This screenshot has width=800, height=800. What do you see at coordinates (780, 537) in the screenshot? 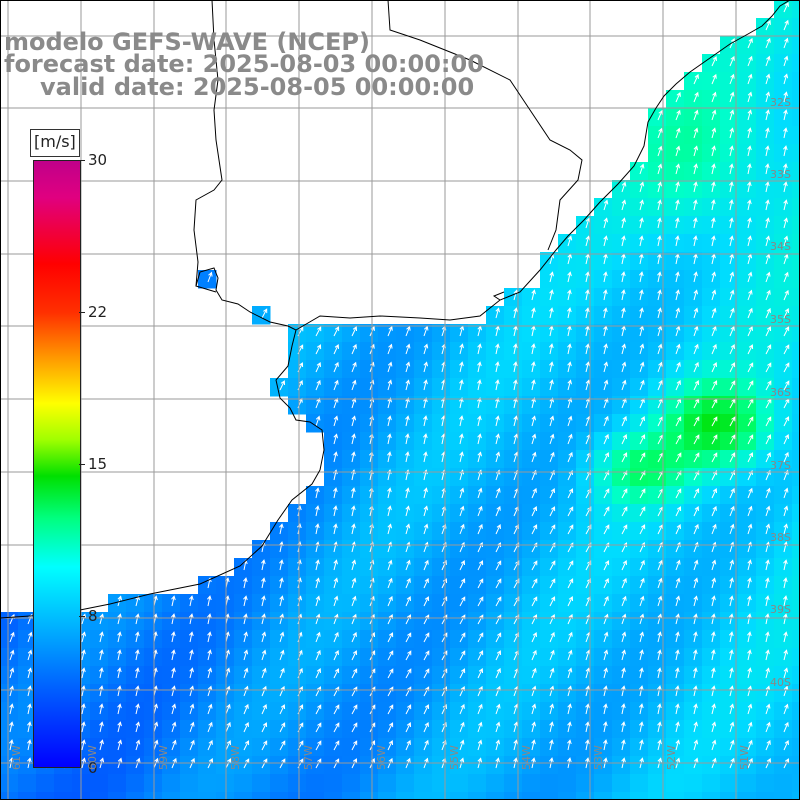
I see `lat-label: 38S` at bounding box center [780, 537].